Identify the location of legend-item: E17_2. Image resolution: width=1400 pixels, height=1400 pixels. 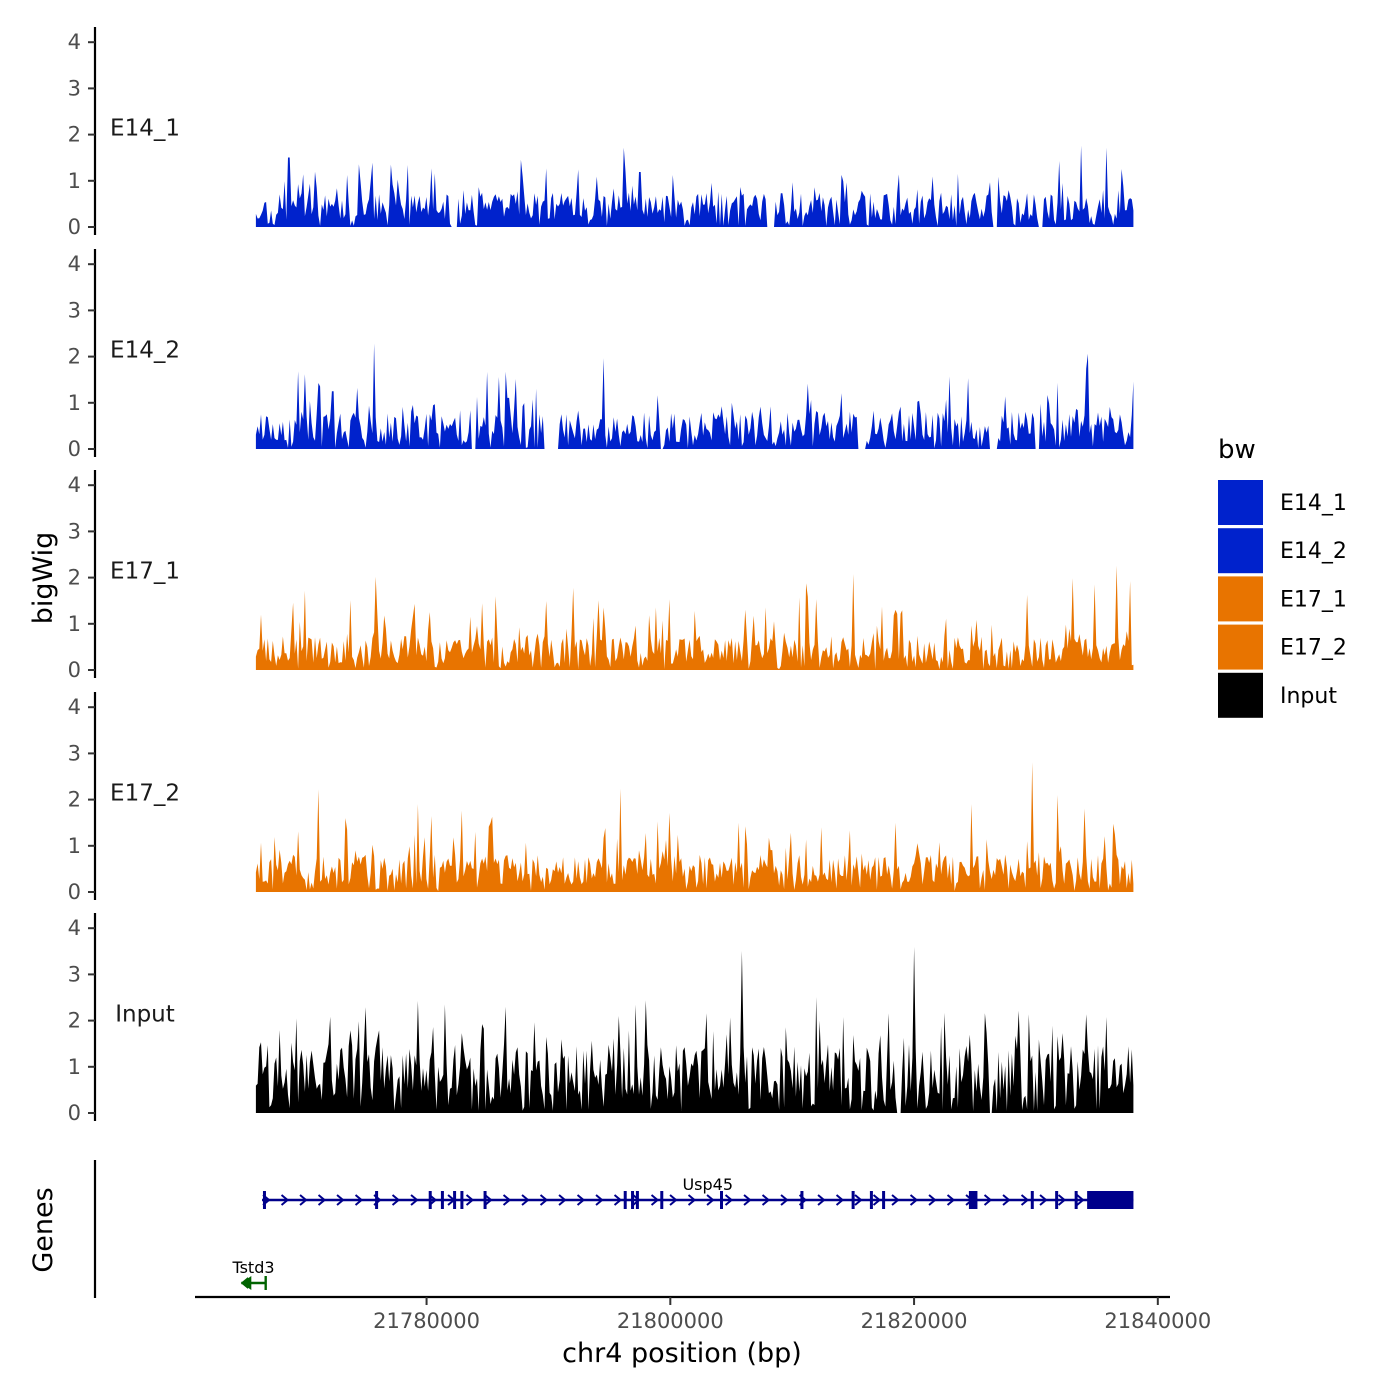
(1282, 647).